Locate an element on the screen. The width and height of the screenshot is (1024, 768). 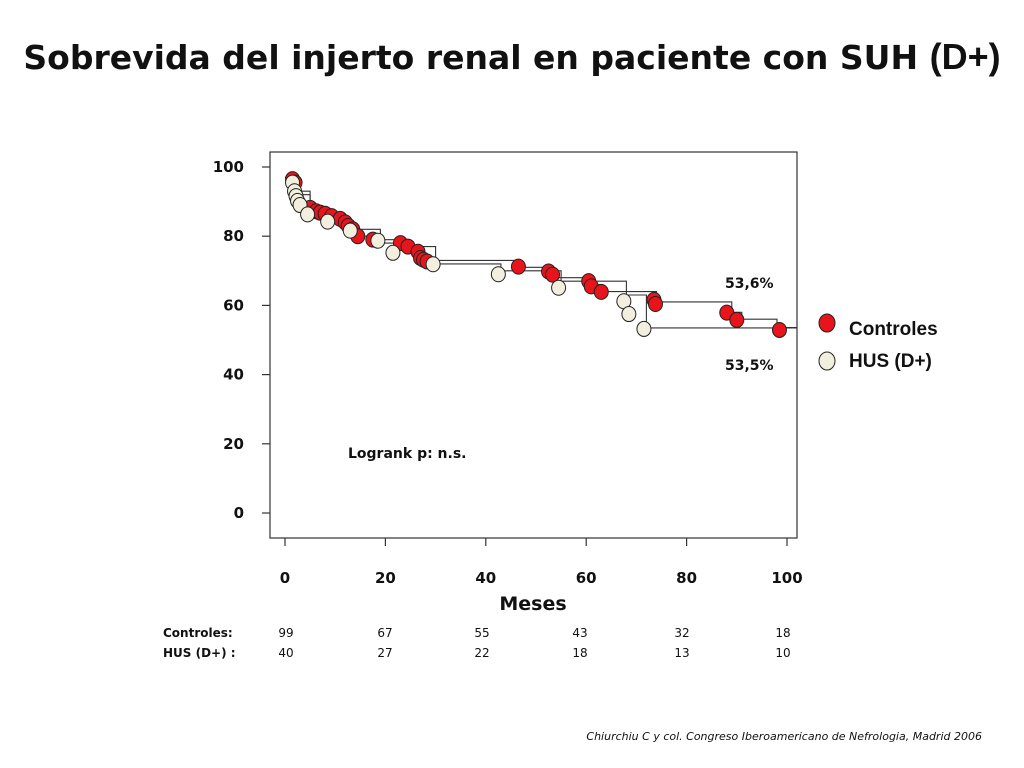
x-tick-label: 20 is located at coordinates (385, 578).